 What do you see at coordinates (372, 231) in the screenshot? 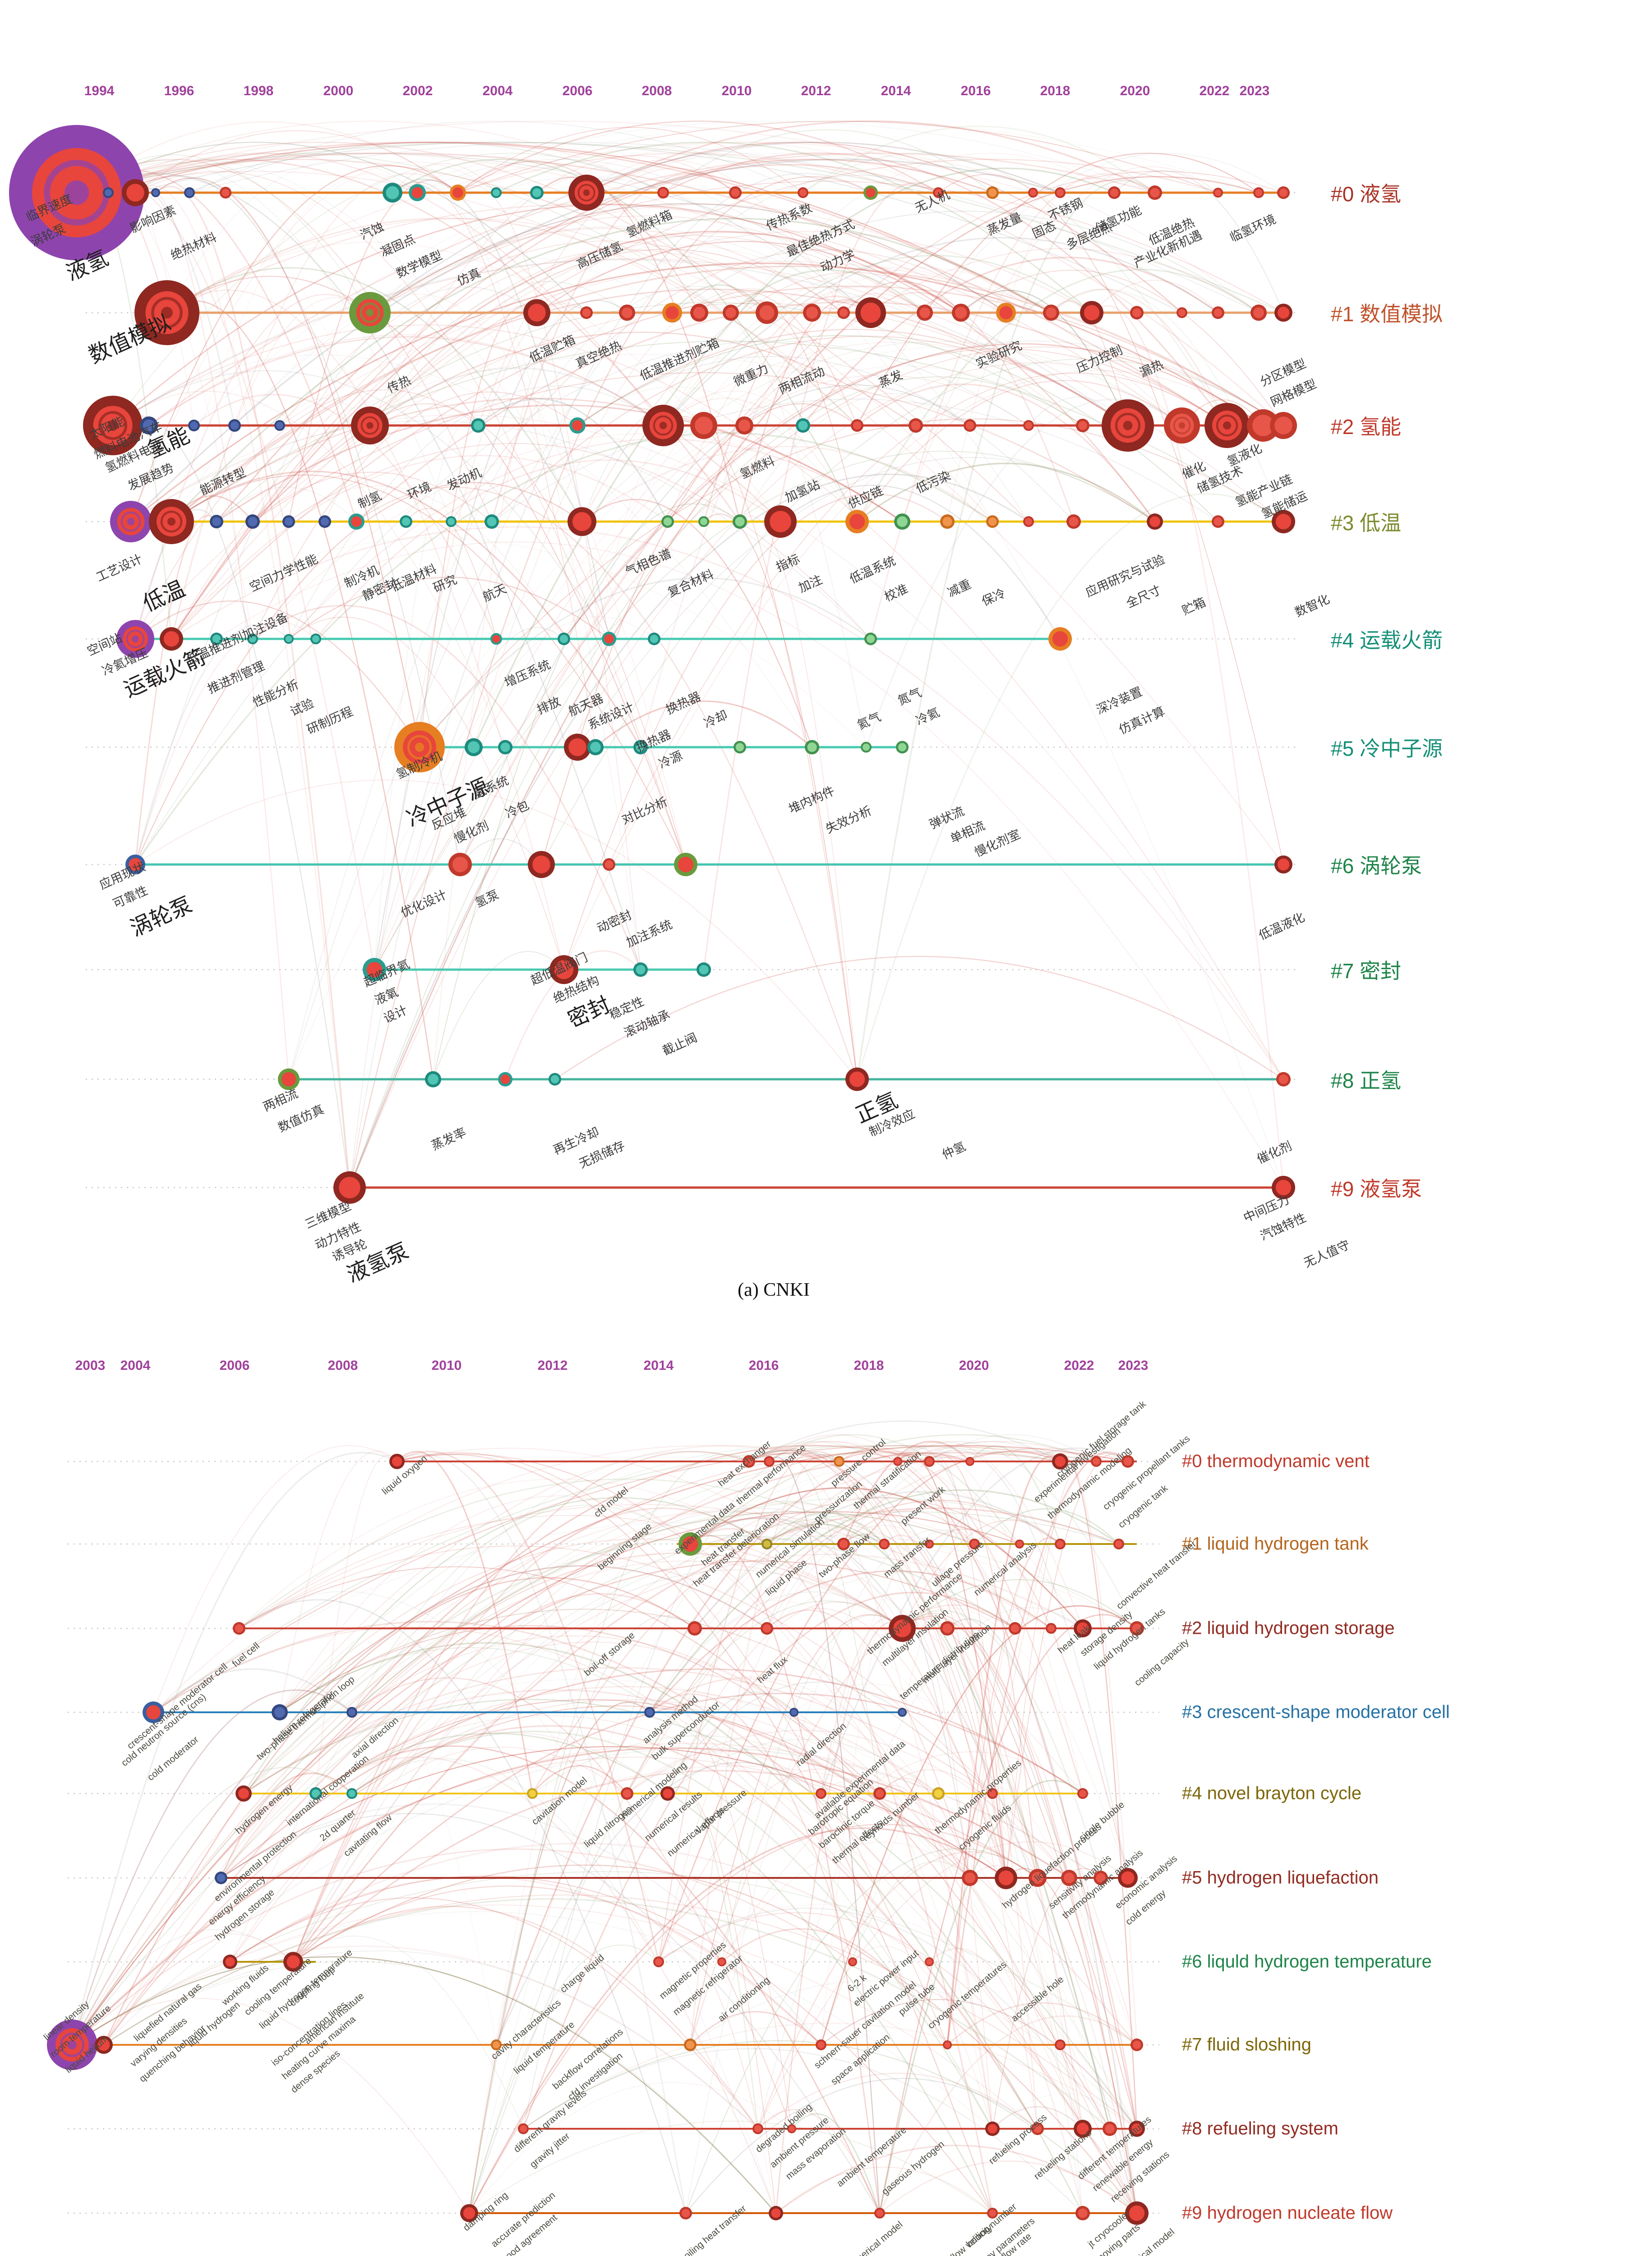
I see `keyword: 汽蚀` at bounding box center [372, 231].